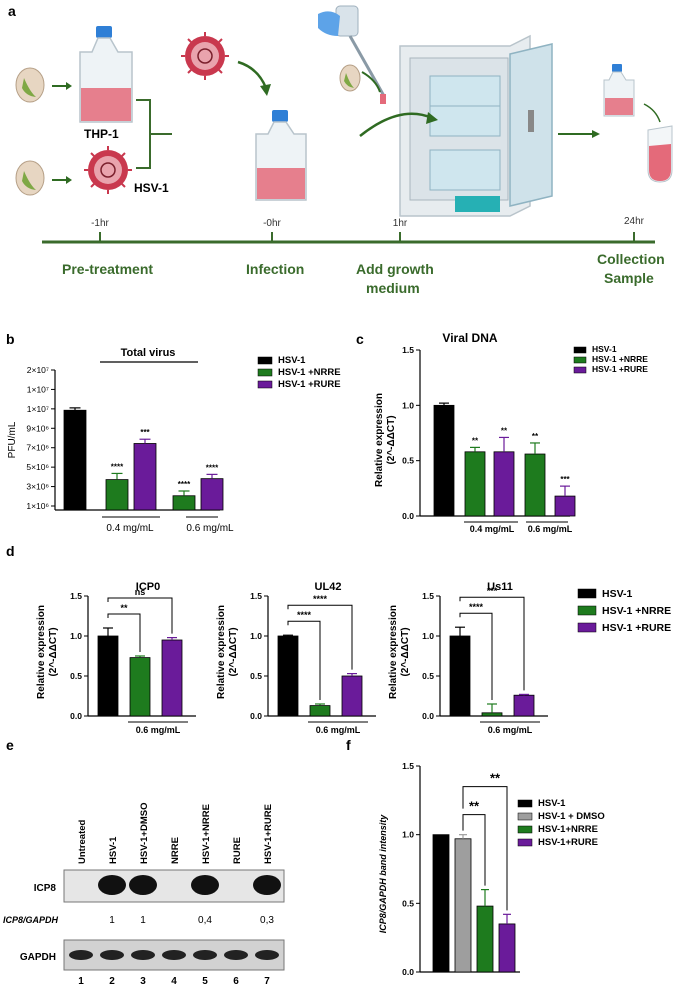 The image size is (685, 990). Describe the element at coordinates (205, 920) in the screenshot. I see `ratio-label: 0,4` at that location.